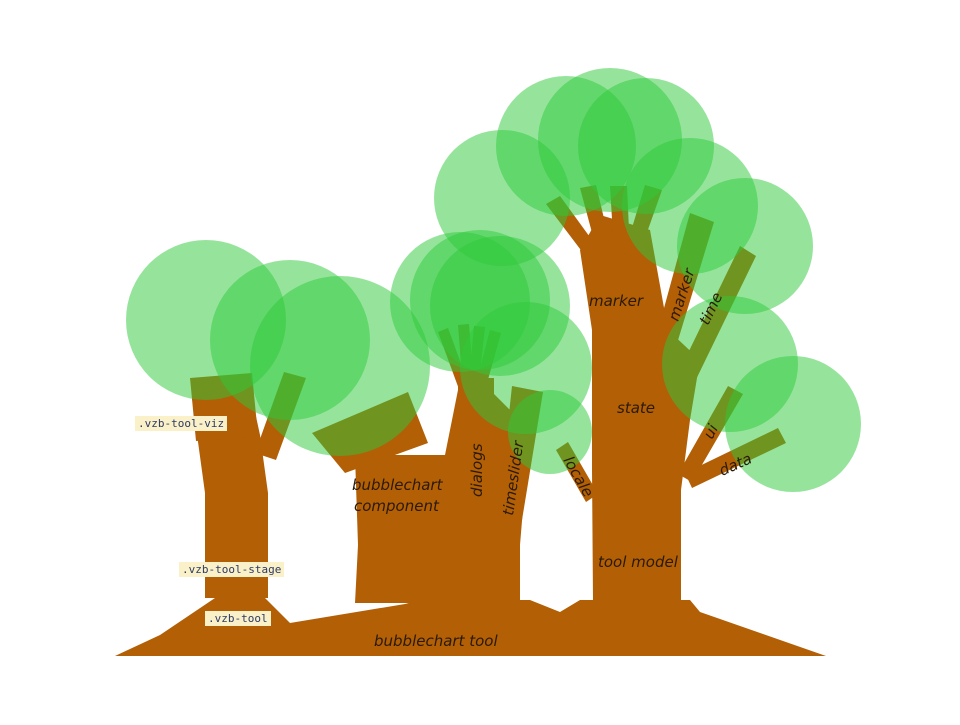  Describe the element at coordinates (636, 408) in the screenshot. I see `label-state: state` at that location.